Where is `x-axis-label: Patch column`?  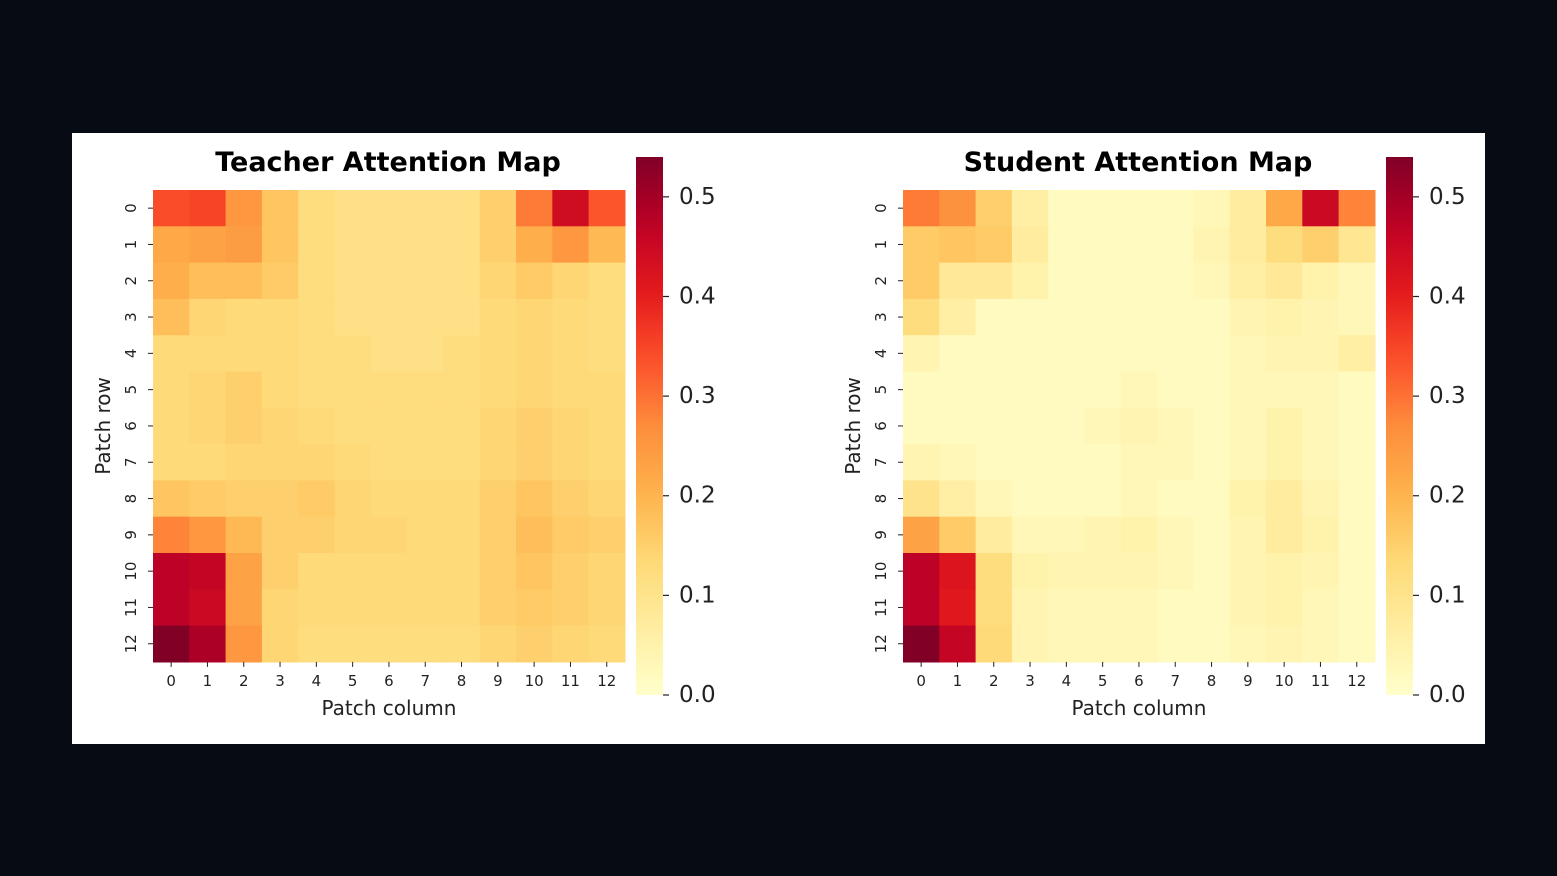
x-axis-label: Patch column is located at coordinates (388, 708).